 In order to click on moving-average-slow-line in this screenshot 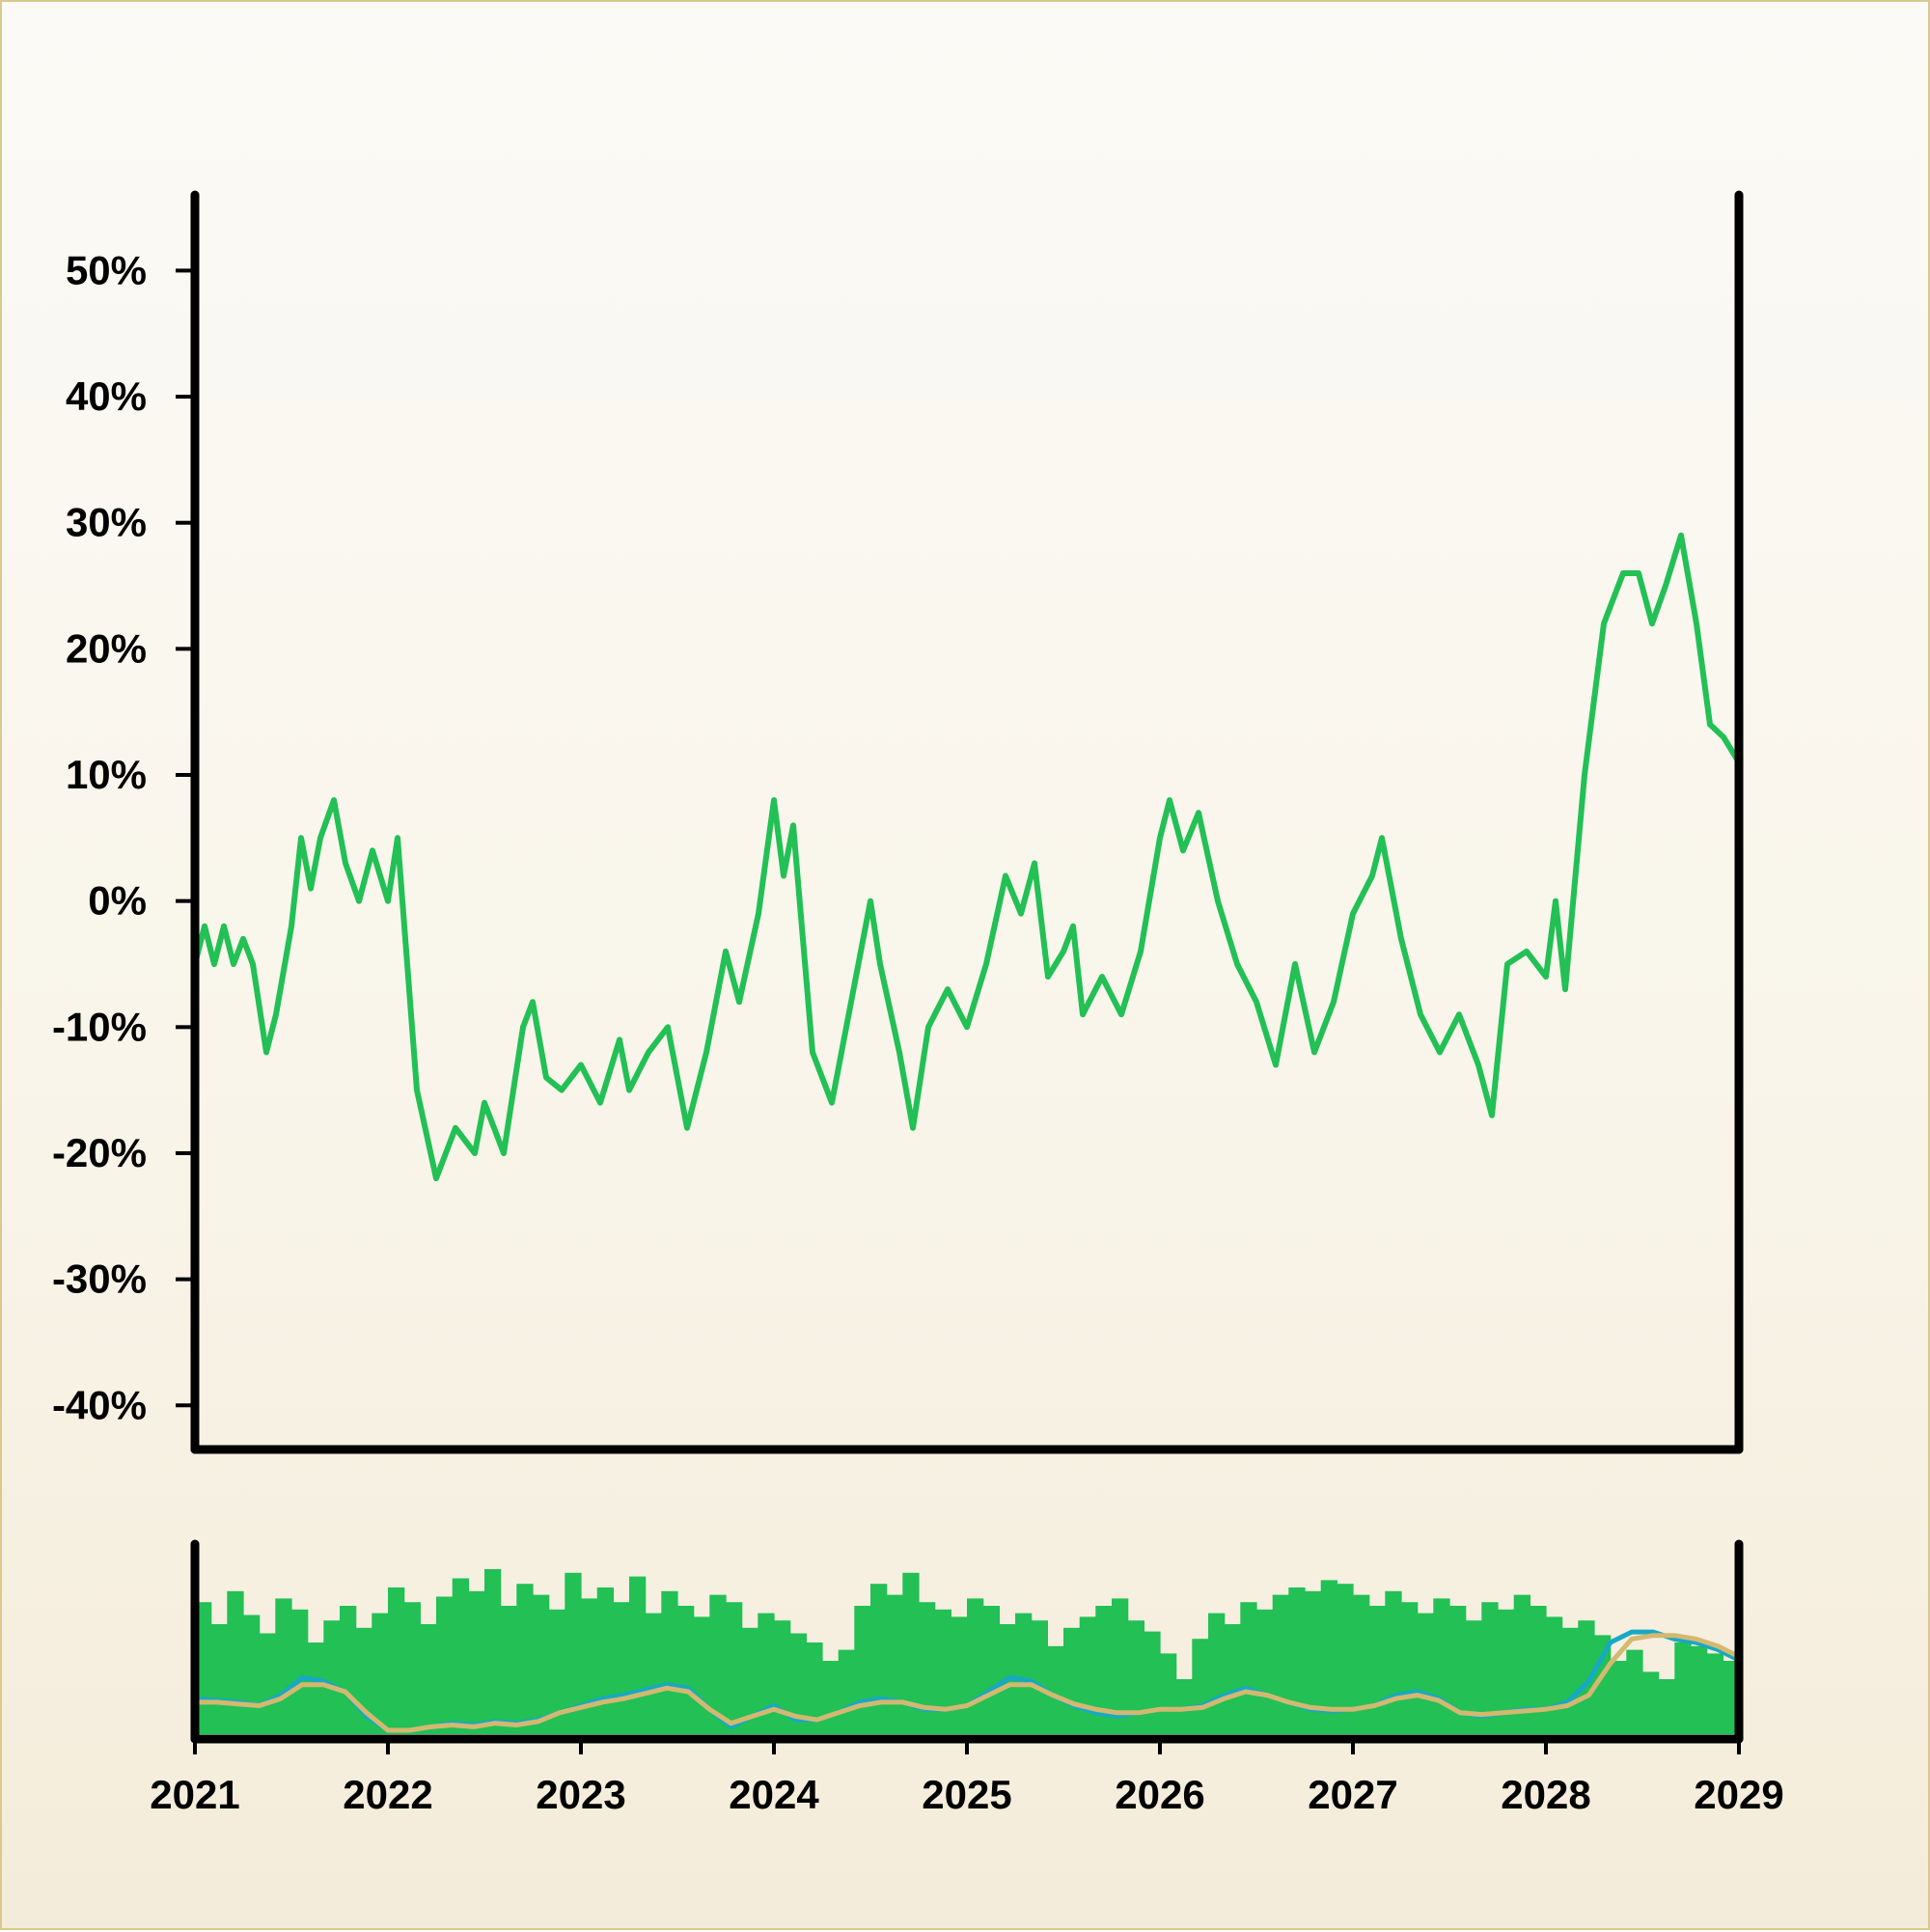, I will do `click(968, 1683)`.